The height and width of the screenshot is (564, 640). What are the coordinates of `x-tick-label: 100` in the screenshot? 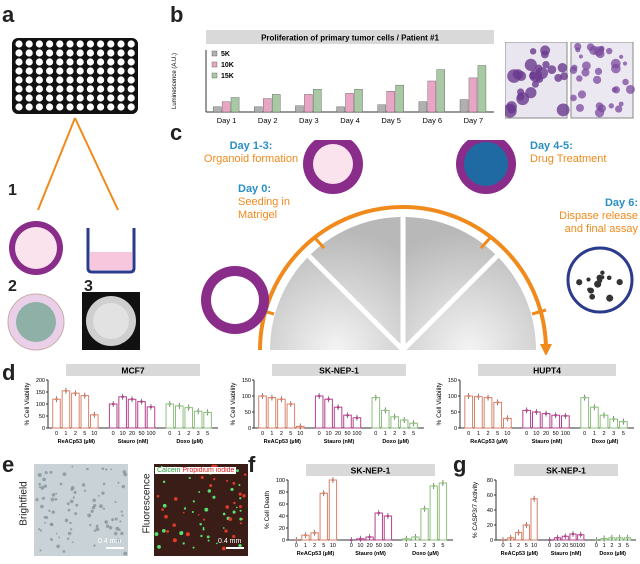 It's located at (580, 546).